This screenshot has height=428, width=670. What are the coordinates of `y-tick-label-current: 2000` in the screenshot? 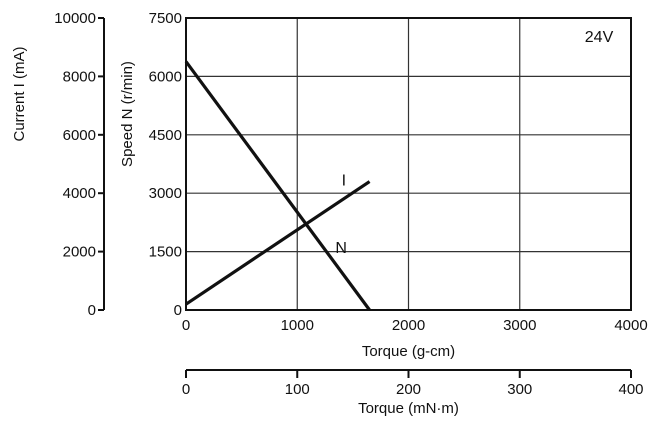 It's located at (79, 252).